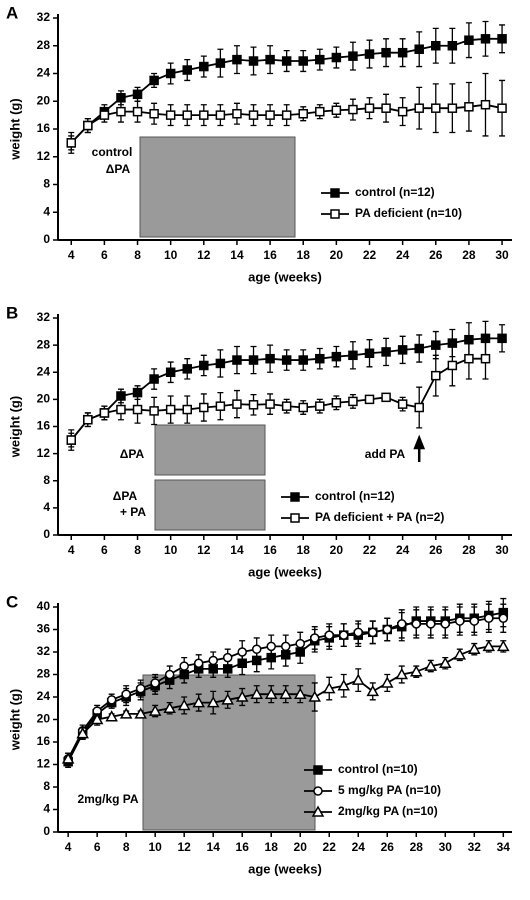 The height and width of the screenshot is (900, 530). I want to click on x-tick-label: 4, so click(68, 847).